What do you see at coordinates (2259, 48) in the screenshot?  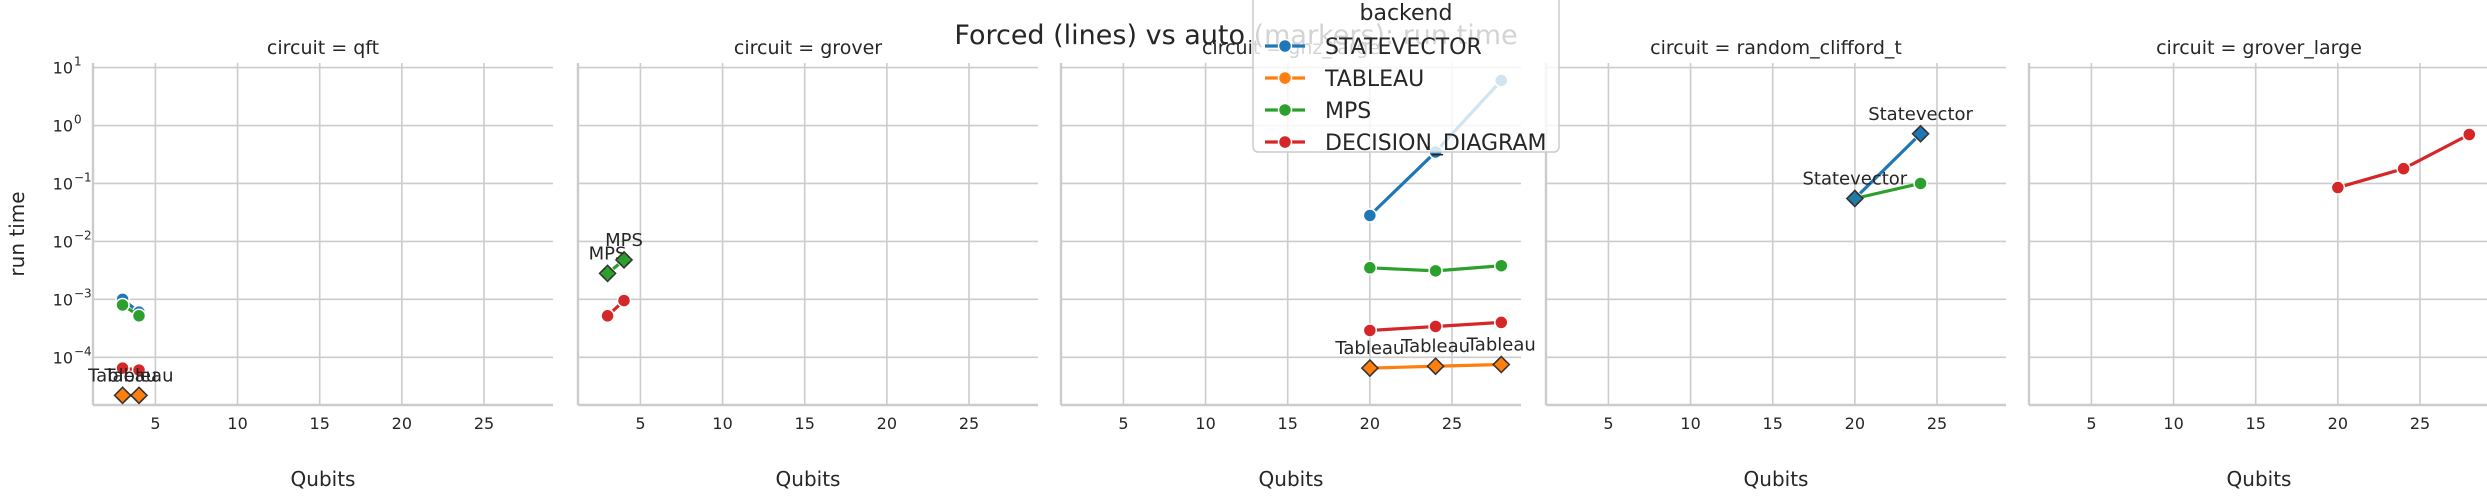 I see `panel-title: circuit = grover_large` at bounding box center [2259, 48].